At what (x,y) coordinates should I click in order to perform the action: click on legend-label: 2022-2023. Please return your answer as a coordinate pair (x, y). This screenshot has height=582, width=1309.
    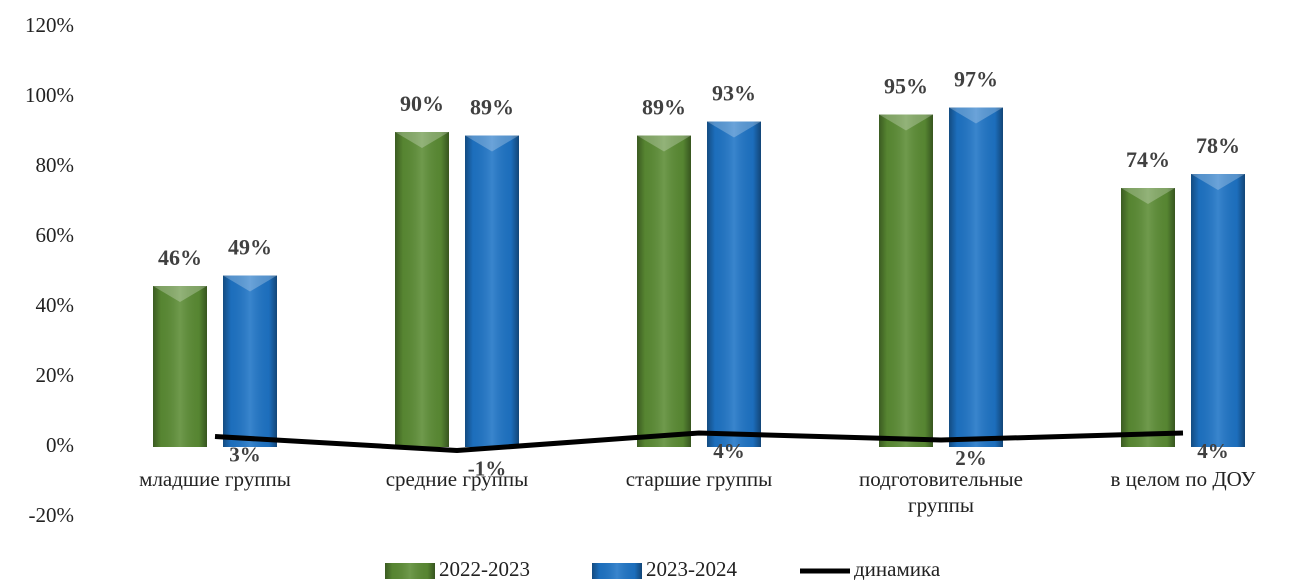
    Looking at the image, I should click on (484, 569).